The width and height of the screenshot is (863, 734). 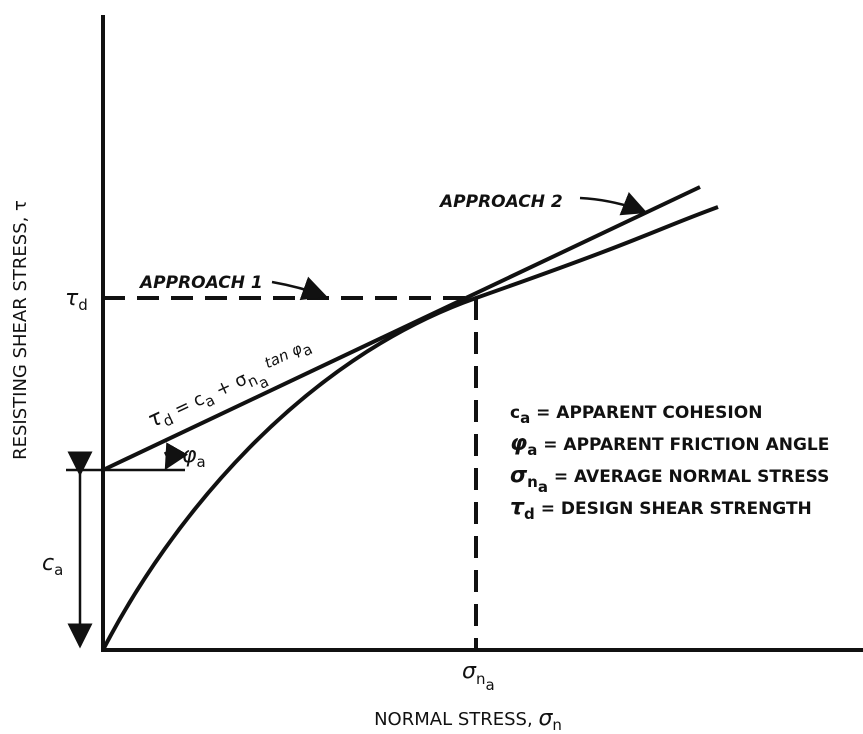 What do you see at coordinates (187, 405) in the screenshot?
I see `text-part: = c` at bounding box center [187, 405].